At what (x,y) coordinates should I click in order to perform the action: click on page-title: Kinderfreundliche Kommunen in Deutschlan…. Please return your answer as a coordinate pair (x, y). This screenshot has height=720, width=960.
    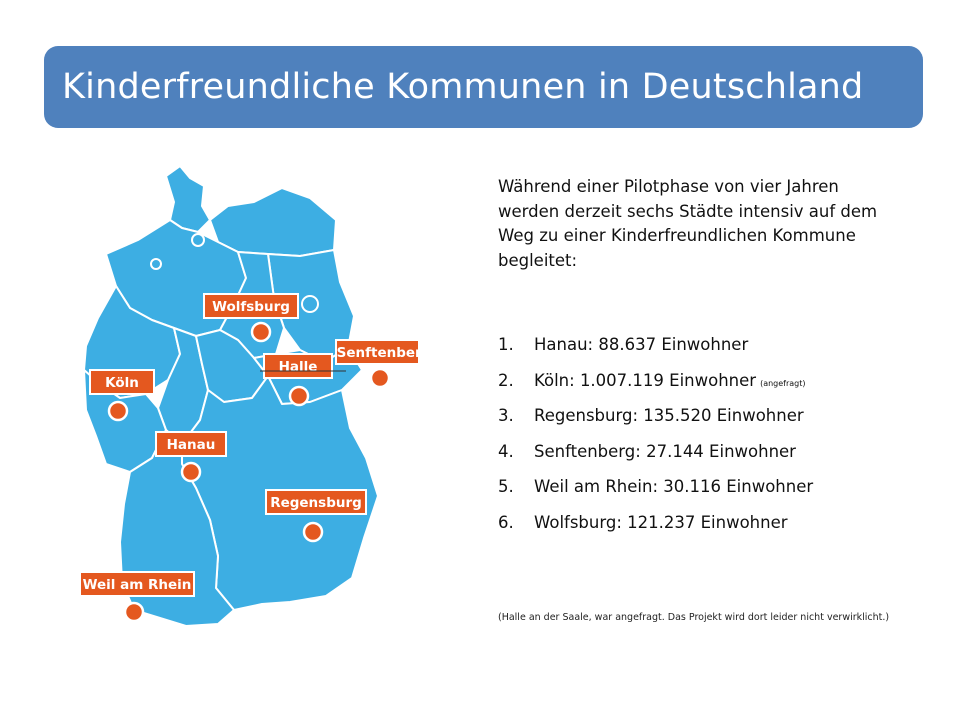
    Looking at the image, I should click on (463, 87).